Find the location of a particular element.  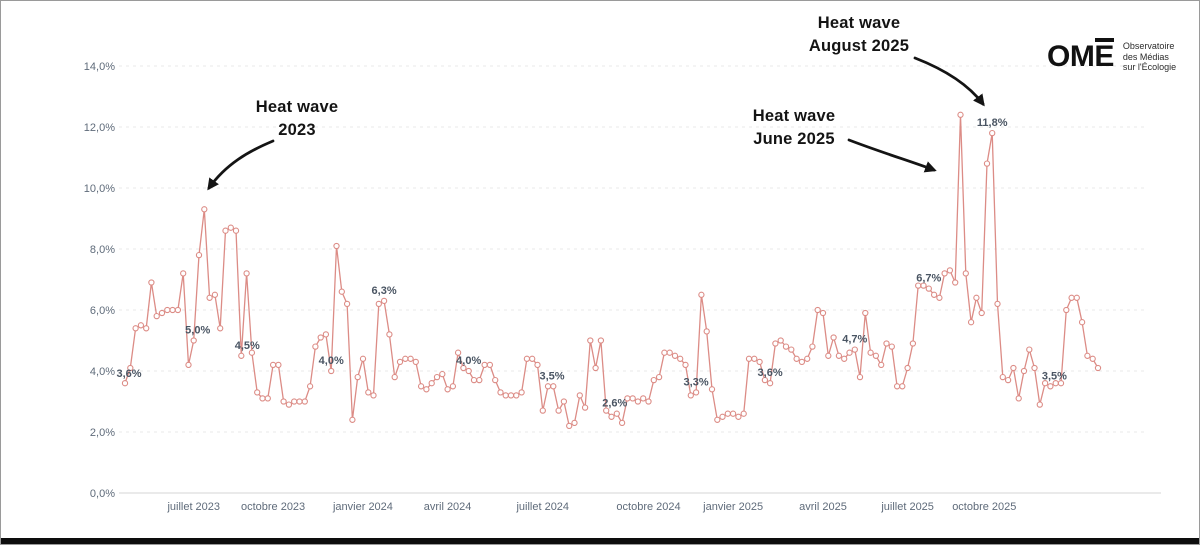

x-tick-label: janvier 2025 is located at coordinates (732, 507).